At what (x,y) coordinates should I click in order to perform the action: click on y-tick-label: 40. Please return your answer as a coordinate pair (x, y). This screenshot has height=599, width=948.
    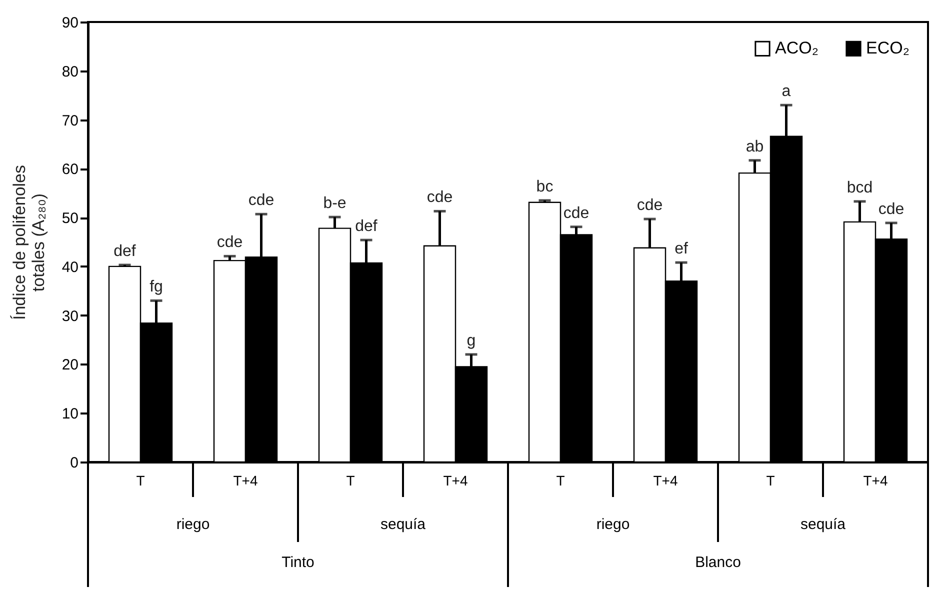
    Looking at the image, I should click on (70, 267).